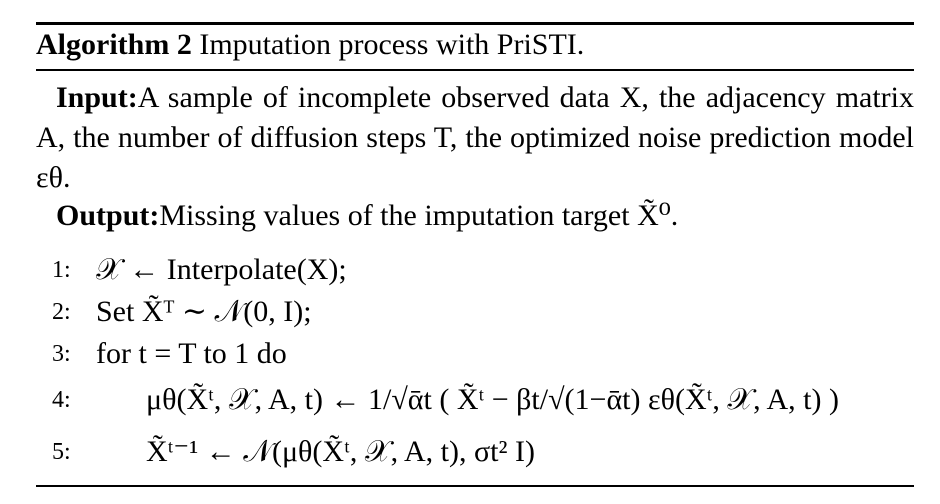 The width and height of the screenshot is (940, 504). What do you see at coordinates (475, 486) in the screenshot?
I see `bottom-rule` at bounding box center [475, 486].